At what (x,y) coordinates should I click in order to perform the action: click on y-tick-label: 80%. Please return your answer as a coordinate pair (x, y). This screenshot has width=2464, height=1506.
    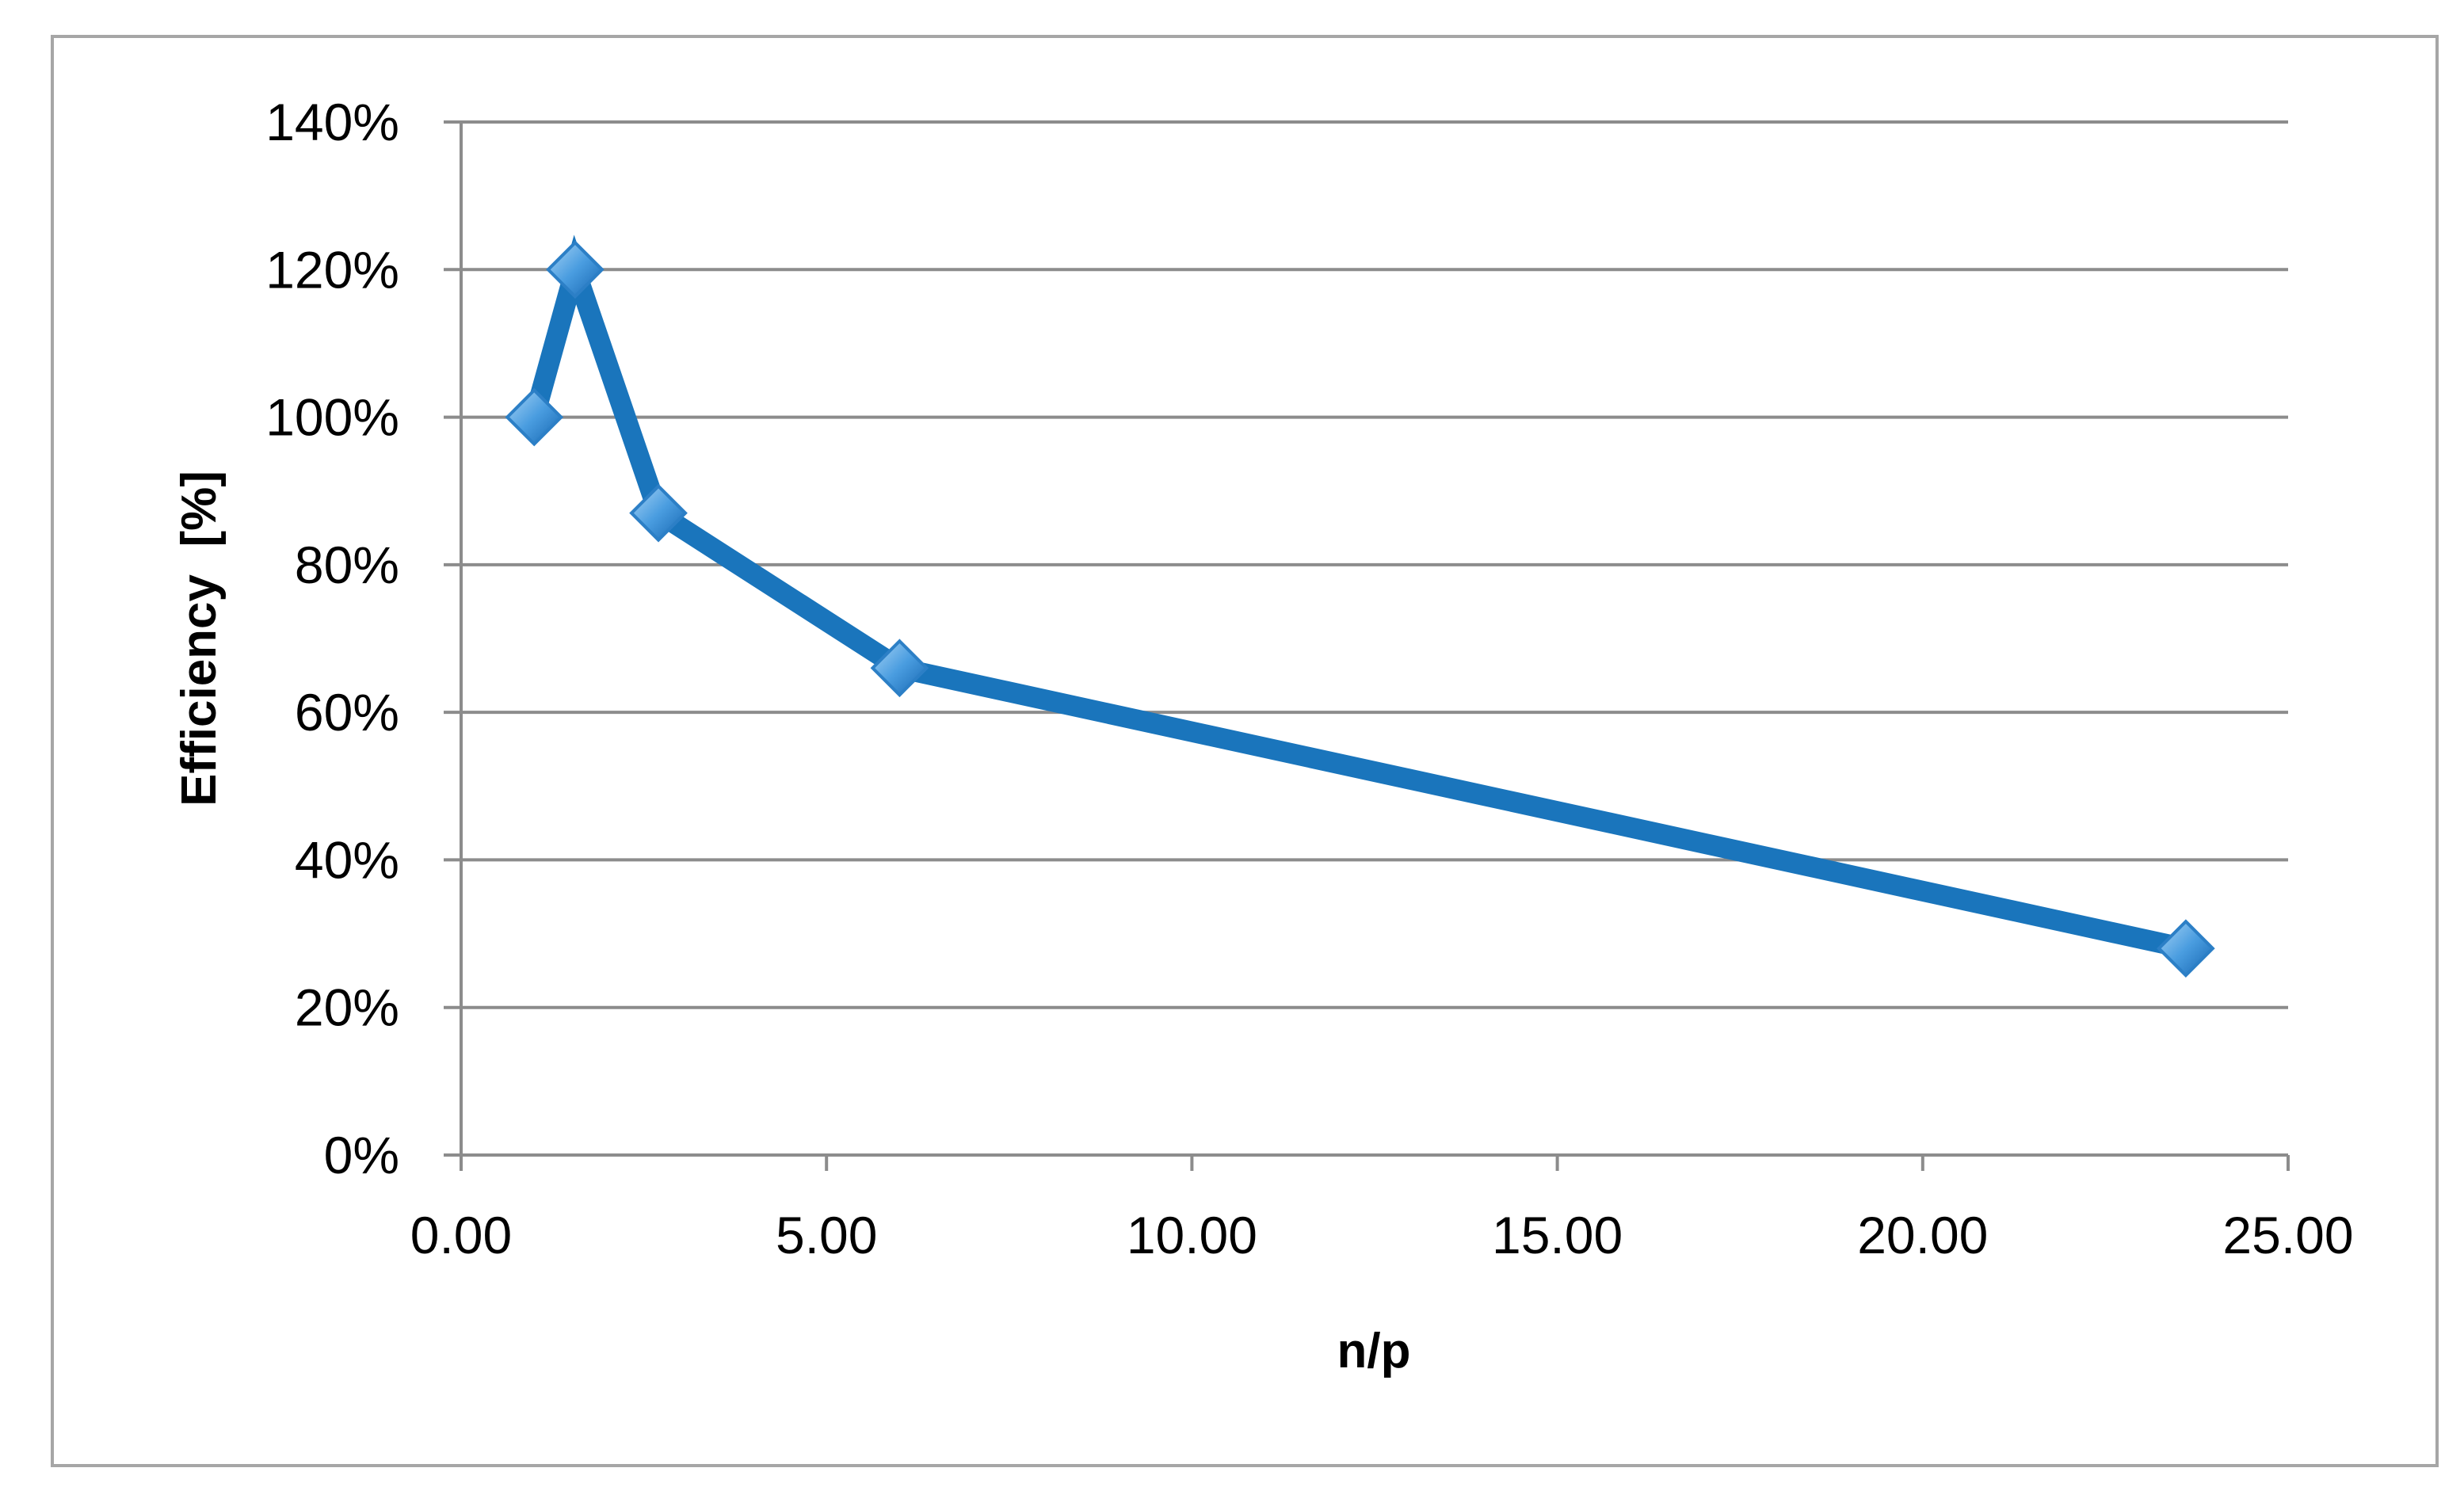
    Looking at the image, I should click on (347, 565).